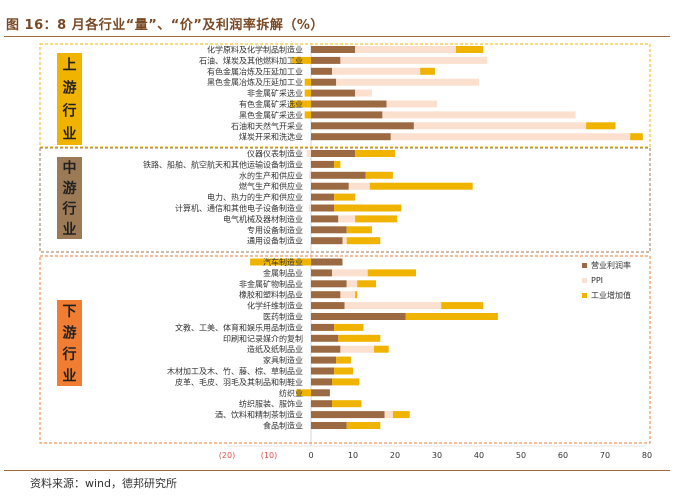  Describe the element at coordinates (263, 219) in the screenshot. I see `category-label: 电气机械及器材制造业` at that location.